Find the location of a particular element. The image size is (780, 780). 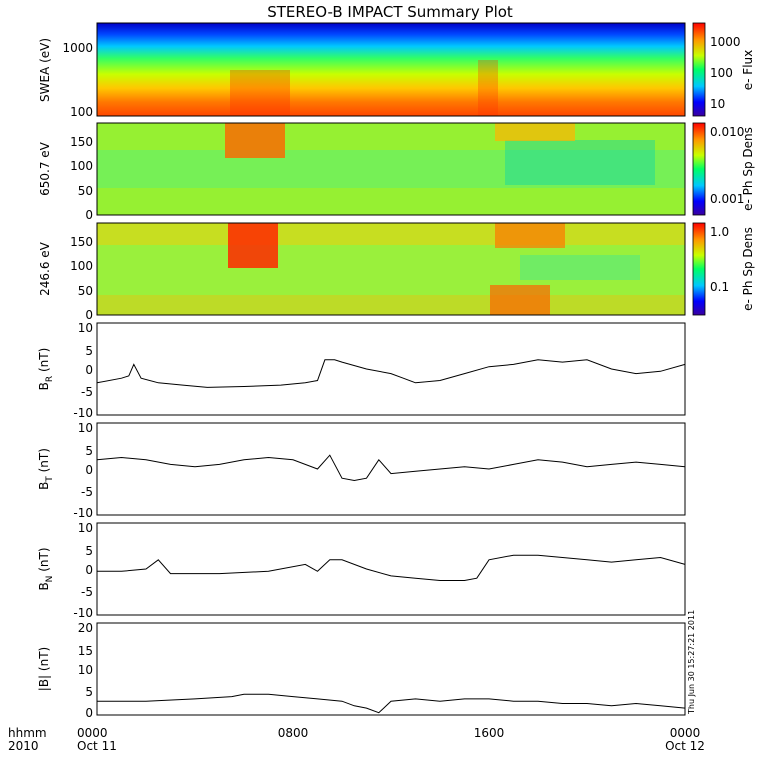

pad650-frame is located at coordinates (391, 169).